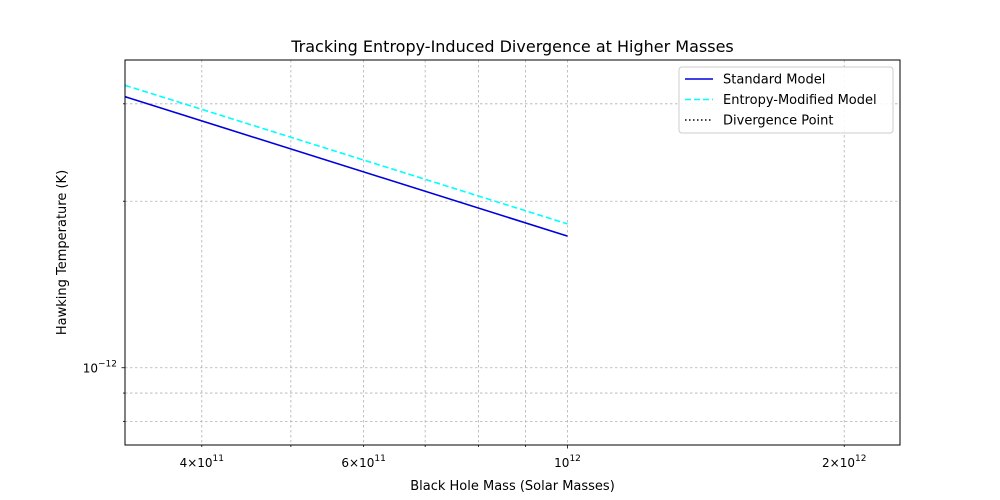 The height and width of the screenshot is (500, 1000). Describe the element at coordinates (778, 121) in the screenshot. I see `legend-label-3: Divergence Point` at that location.